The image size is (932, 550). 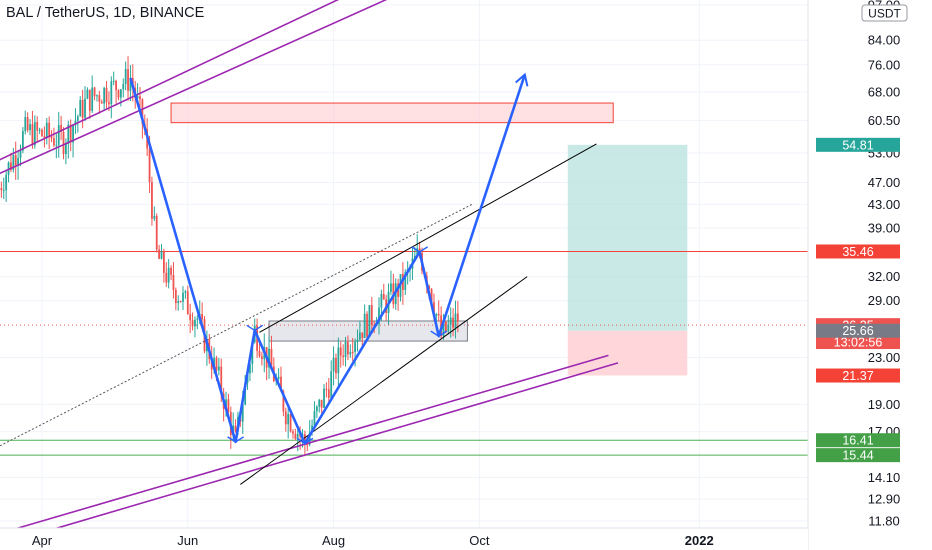 I want to click on price-tick-label: 47.00, so click(x=884, y=182).